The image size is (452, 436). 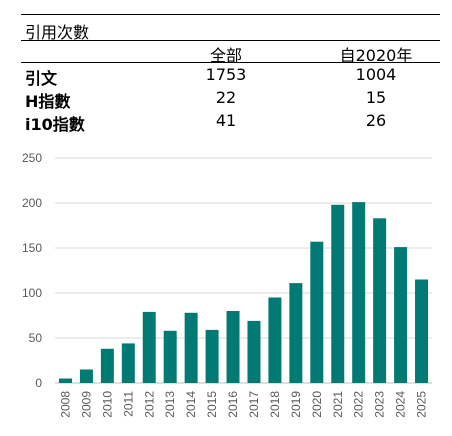 What do you see at coordinates (170, 404) in the screenshot?
I see `x-tick-label: 2013` at bounding box center [170, 404].